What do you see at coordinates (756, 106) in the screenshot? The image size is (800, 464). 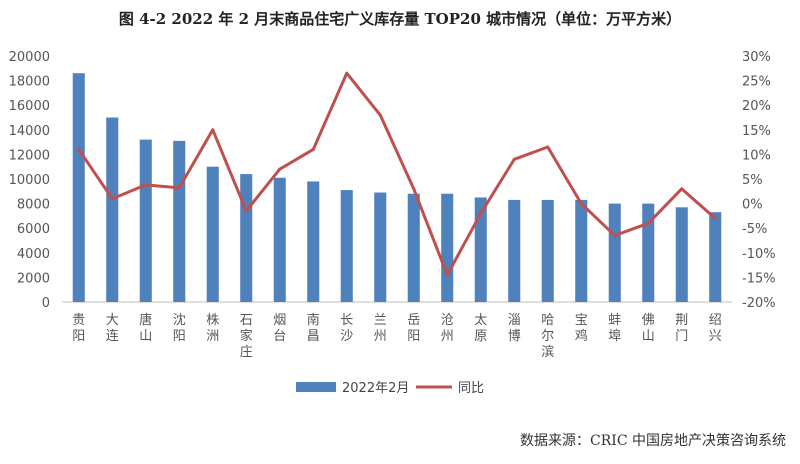 I see `y-right-tick-label: 20%` at bounding box center [756, 106].